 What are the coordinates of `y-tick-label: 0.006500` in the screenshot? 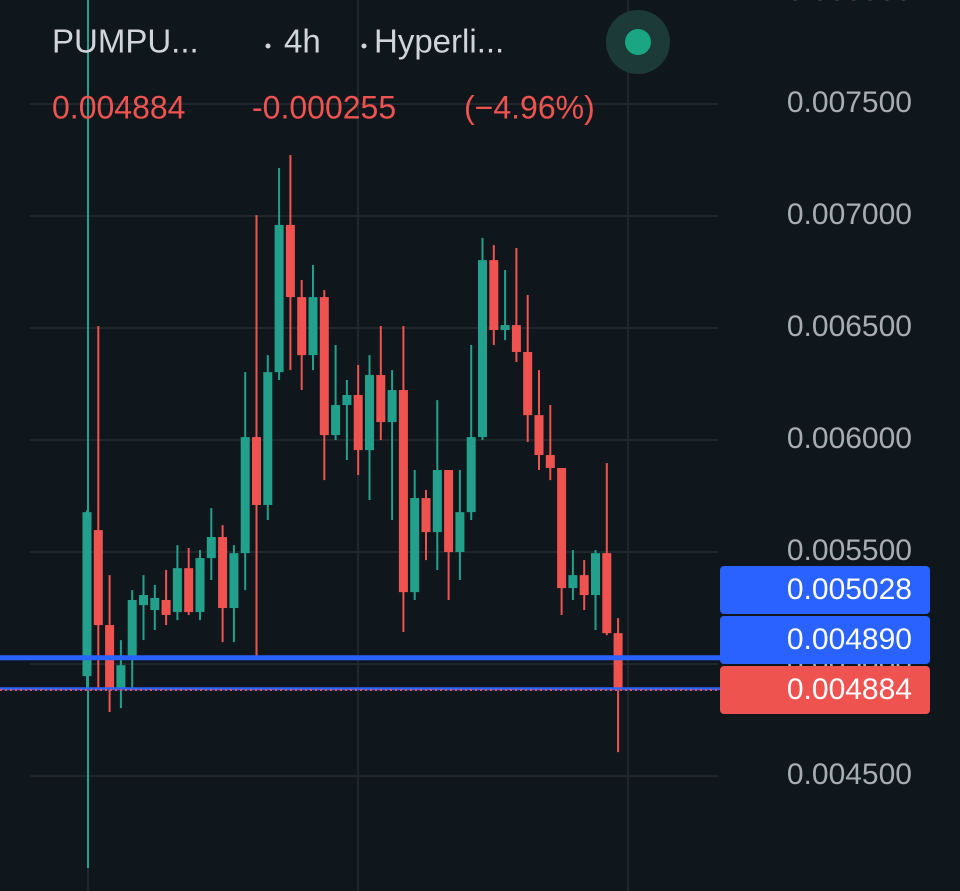 It's located at (849, 326).